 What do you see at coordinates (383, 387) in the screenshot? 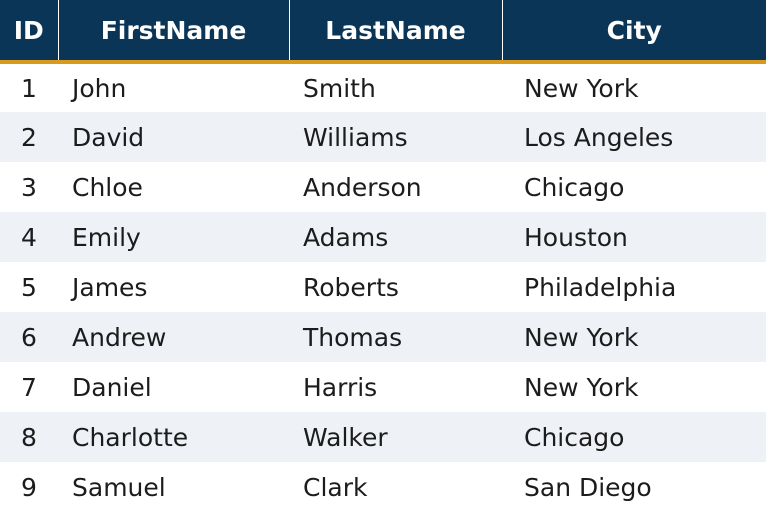
I see `table-row: 7 Daniel Harris New York` at bounding box center [383, 387].